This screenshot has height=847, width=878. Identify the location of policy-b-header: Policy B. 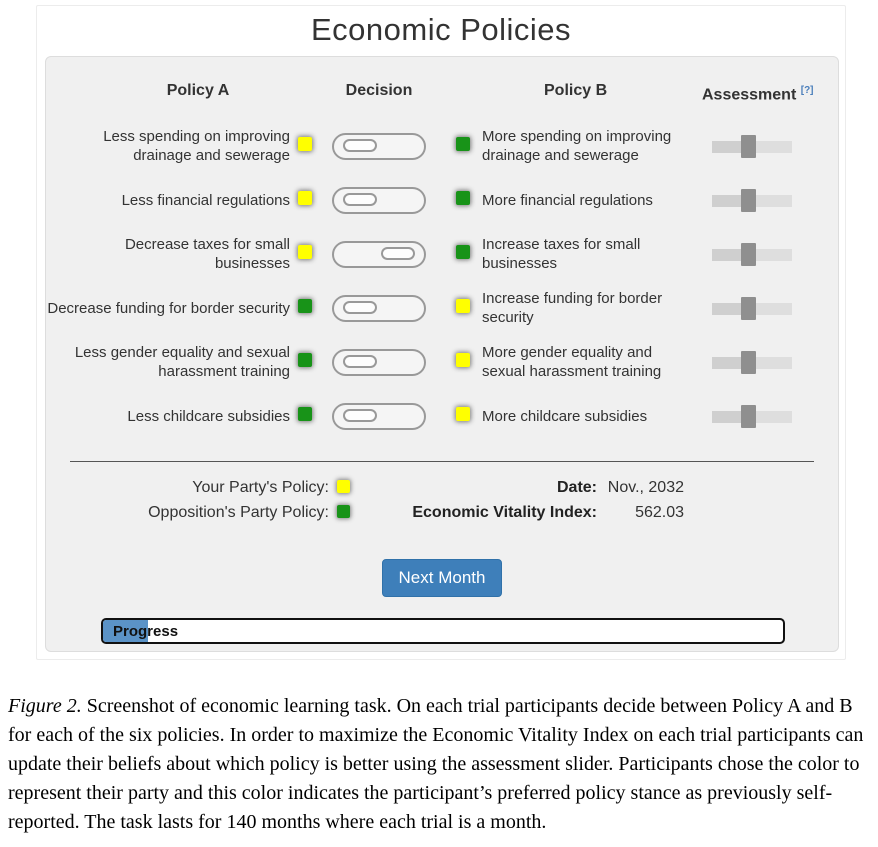
(576, 90).